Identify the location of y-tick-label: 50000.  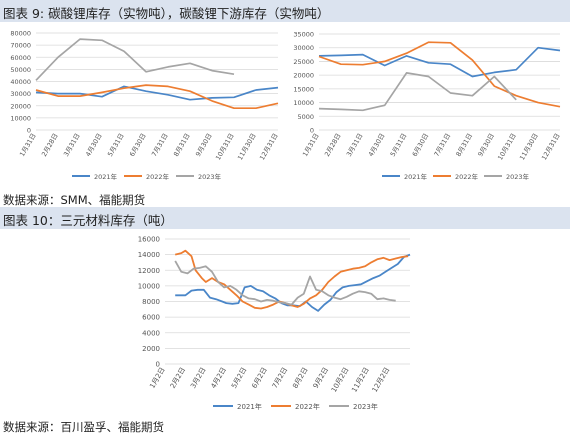
(20, 70).